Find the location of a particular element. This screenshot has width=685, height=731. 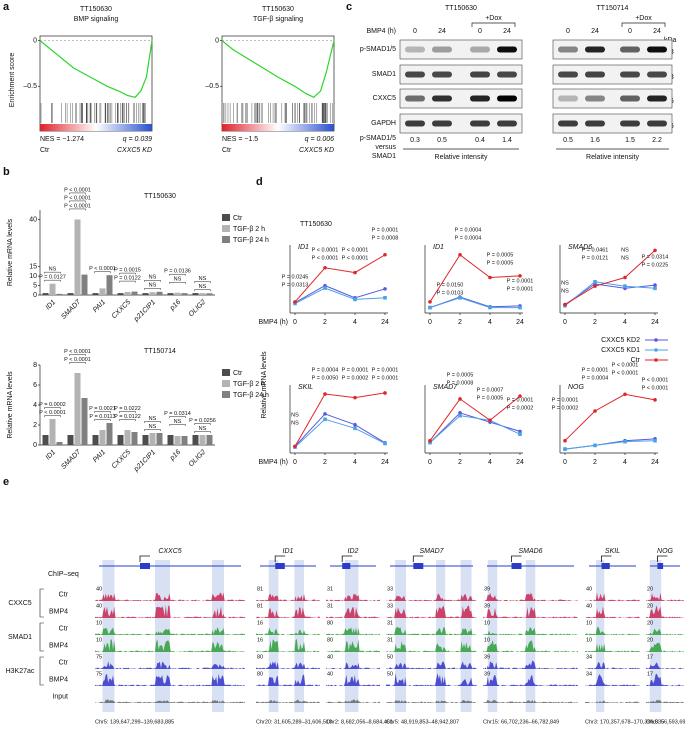

track-scale: 33 is located at coordinates (390, 606).